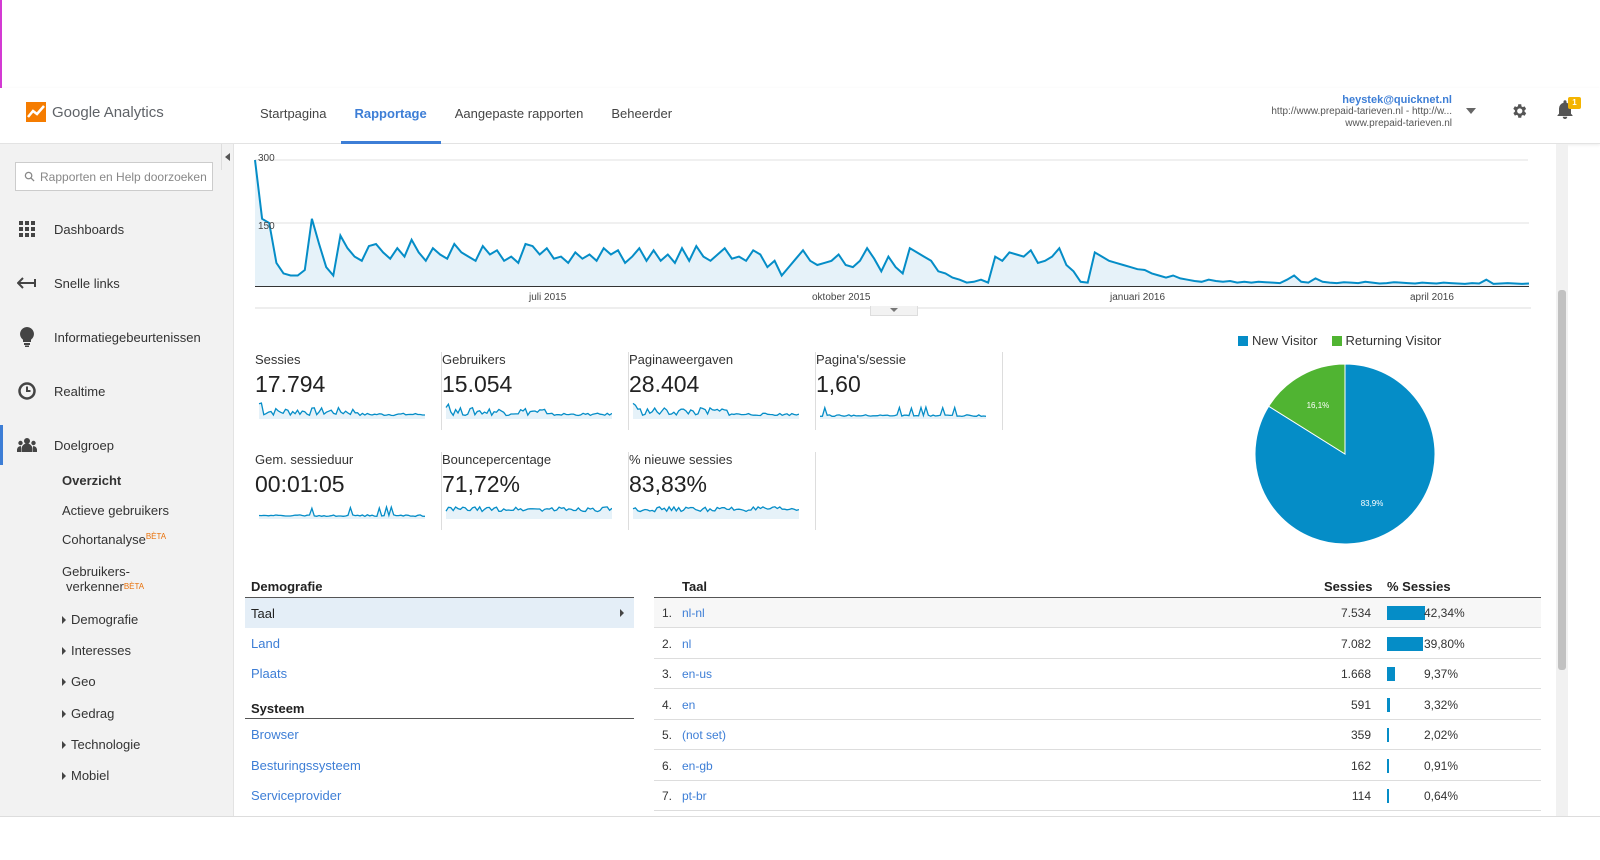 The width and height of the screenshot is (1600, 860). I want to click on grid-icon, so click(27, 229).